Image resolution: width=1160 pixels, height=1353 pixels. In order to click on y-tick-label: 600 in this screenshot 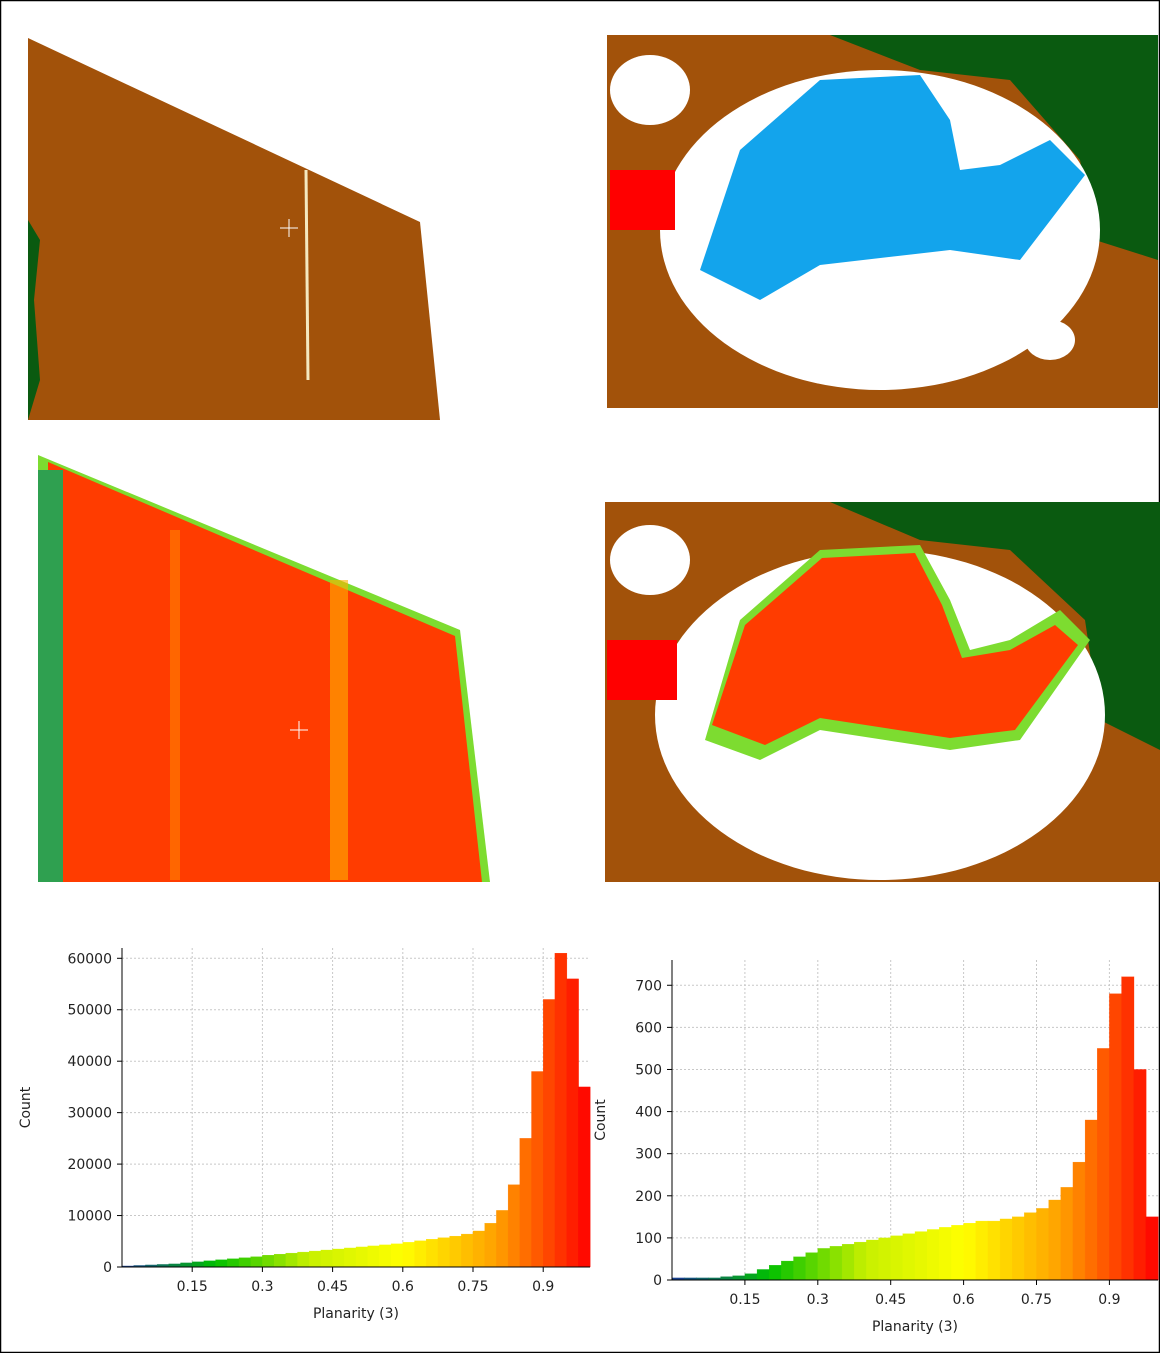, I will do `click(648, 1028)`.